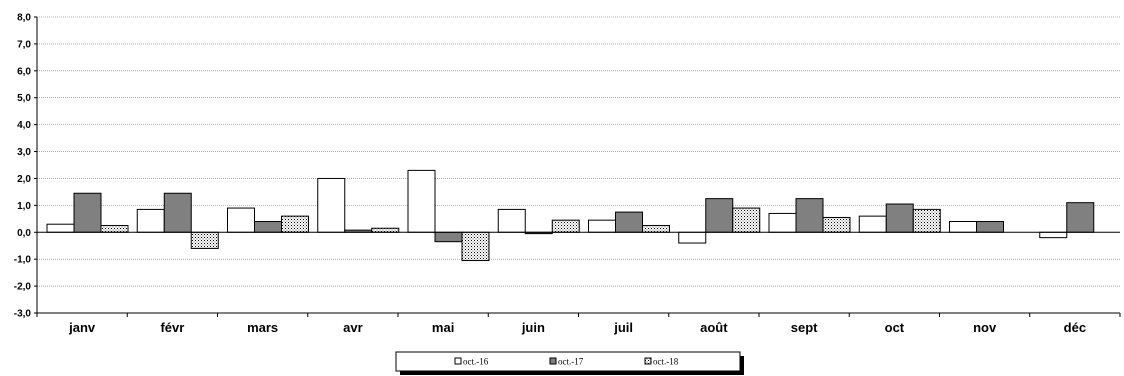  Describe the element at coordinates (899, 218) in the screenshot. I see `bar-oct.-17-oct` at that location.